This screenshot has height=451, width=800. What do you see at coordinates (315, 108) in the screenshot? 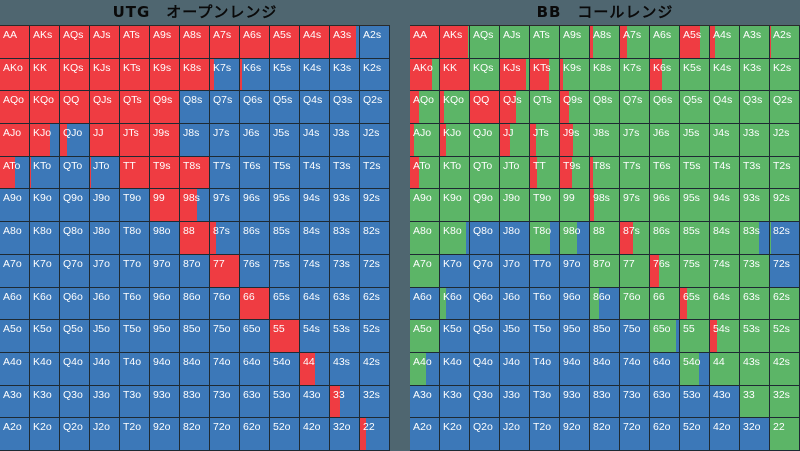
I see `utg-hand-cell-Q4s: Q4s` at bounding box center [315, 108].